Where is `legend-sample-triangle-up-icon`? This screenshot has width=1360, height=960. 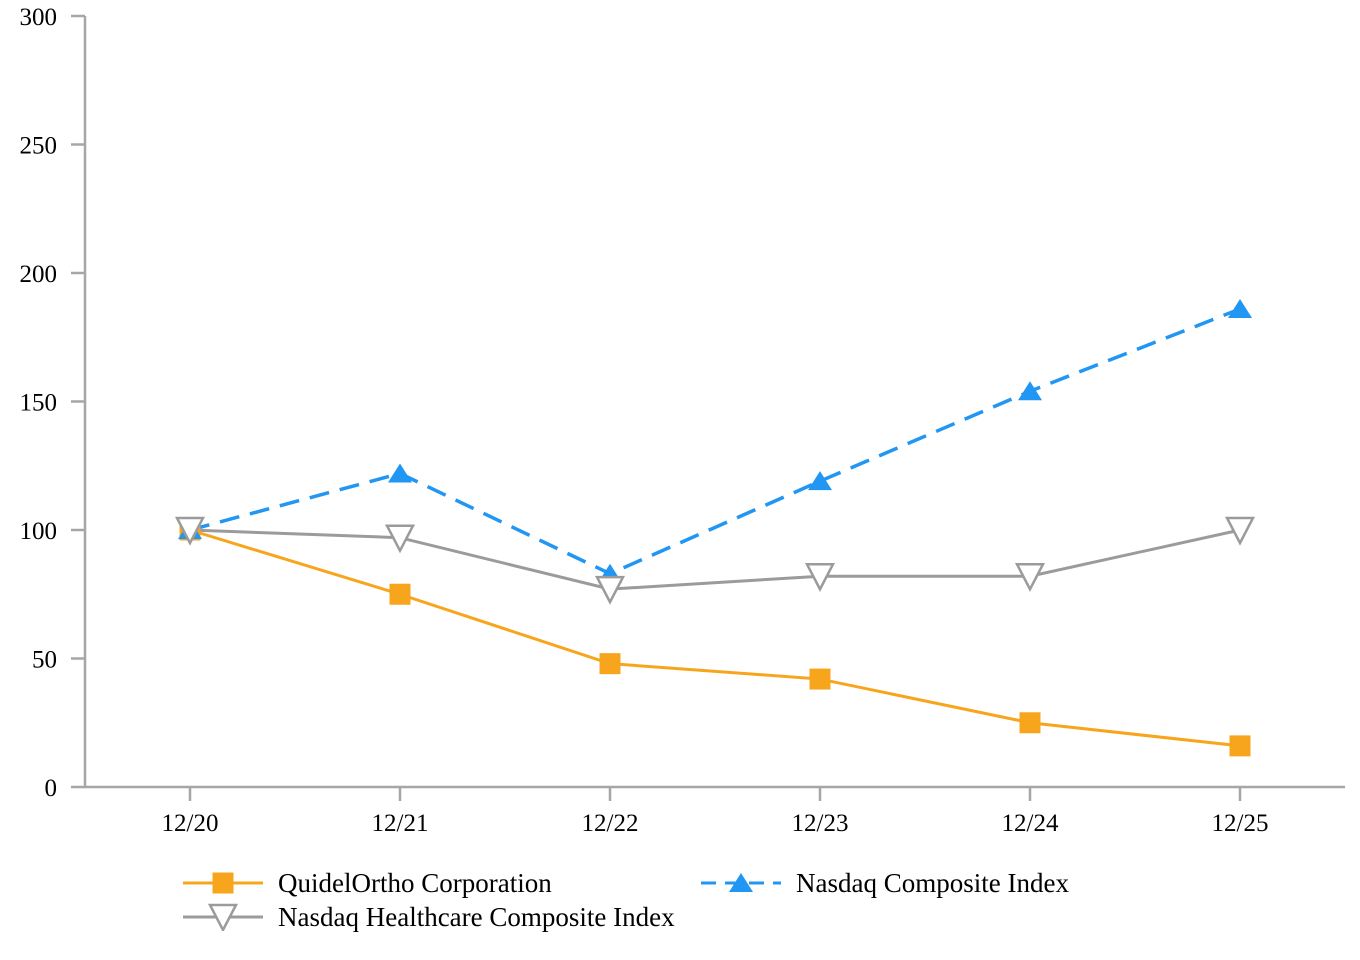 legend-sample-triangle-up-icon is located at coordinates (741, 882).